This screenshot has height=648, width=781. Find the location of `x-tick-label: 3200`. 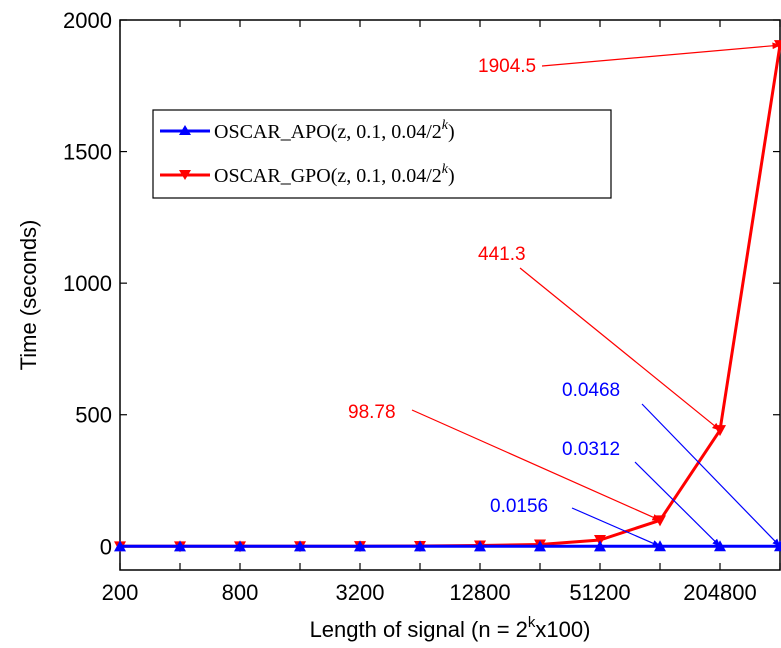

x-tick-label: 3200 is located at coordinates (360, 592).